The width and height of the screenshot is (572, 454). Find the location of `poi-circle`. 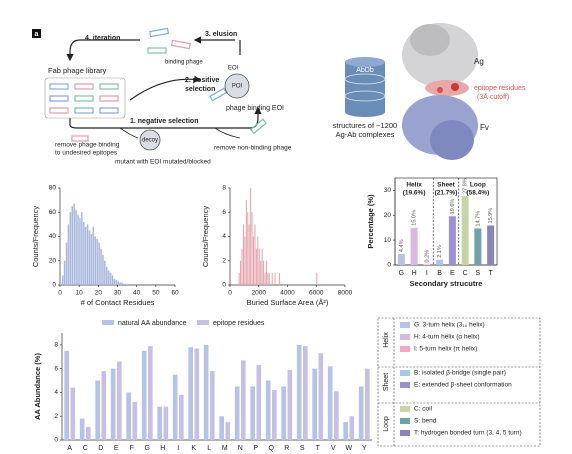

poi-circle is located at coordinates (237, 86).